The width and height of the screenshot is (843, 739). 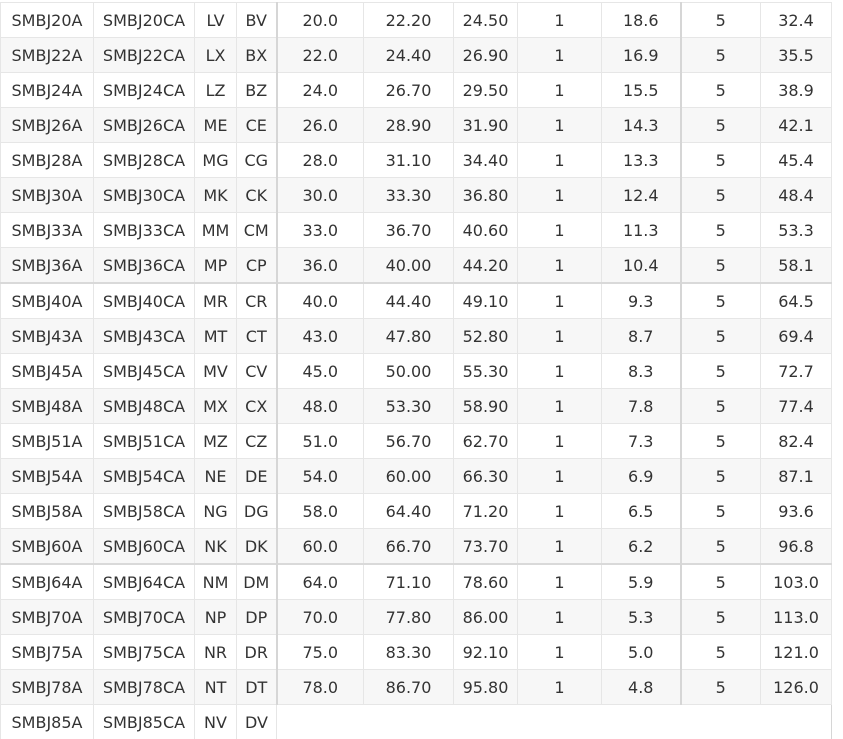 What do you see at coordinates (144, 90) in the screenshot?
I see `cell-part-number-bidirectional: SMBJ24CA` at bounding box center [144, 90].